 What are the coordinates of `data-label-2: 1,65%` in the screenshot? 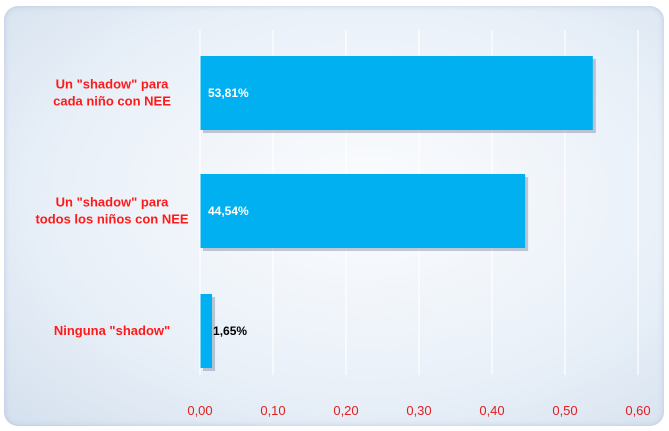 It's located at (230, 331).